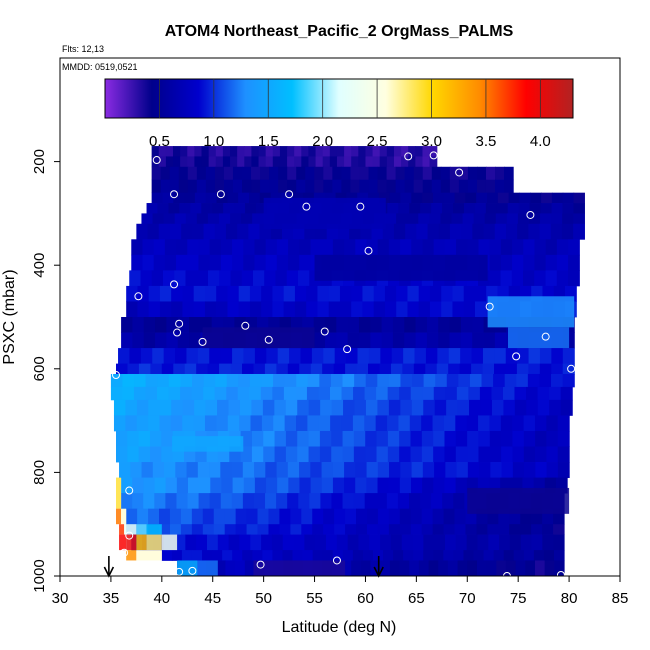 Image resolution: width=650 pixels, height=650 pixels. I want to click on colorbar: 0.5 1.0 1.5 2.0 2.5 3.0 3.5 4.0, so click(339, 114).